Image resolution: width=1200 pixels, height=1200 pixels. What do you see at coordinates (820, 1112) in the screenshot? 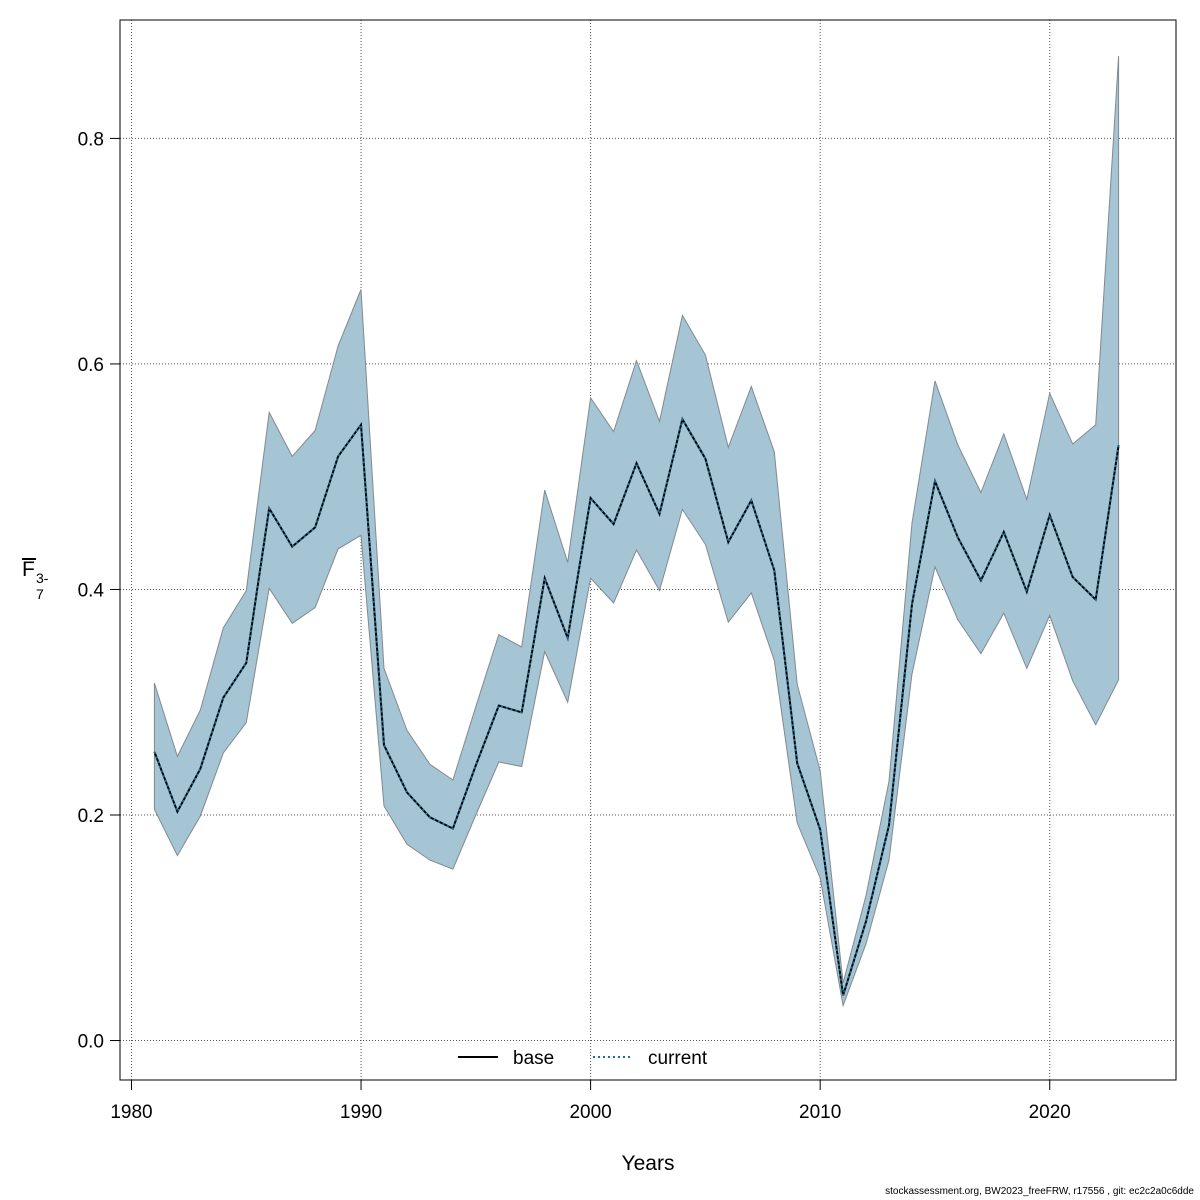
I see `x-tick-label: 2010` at bounding box center [820, 1112].